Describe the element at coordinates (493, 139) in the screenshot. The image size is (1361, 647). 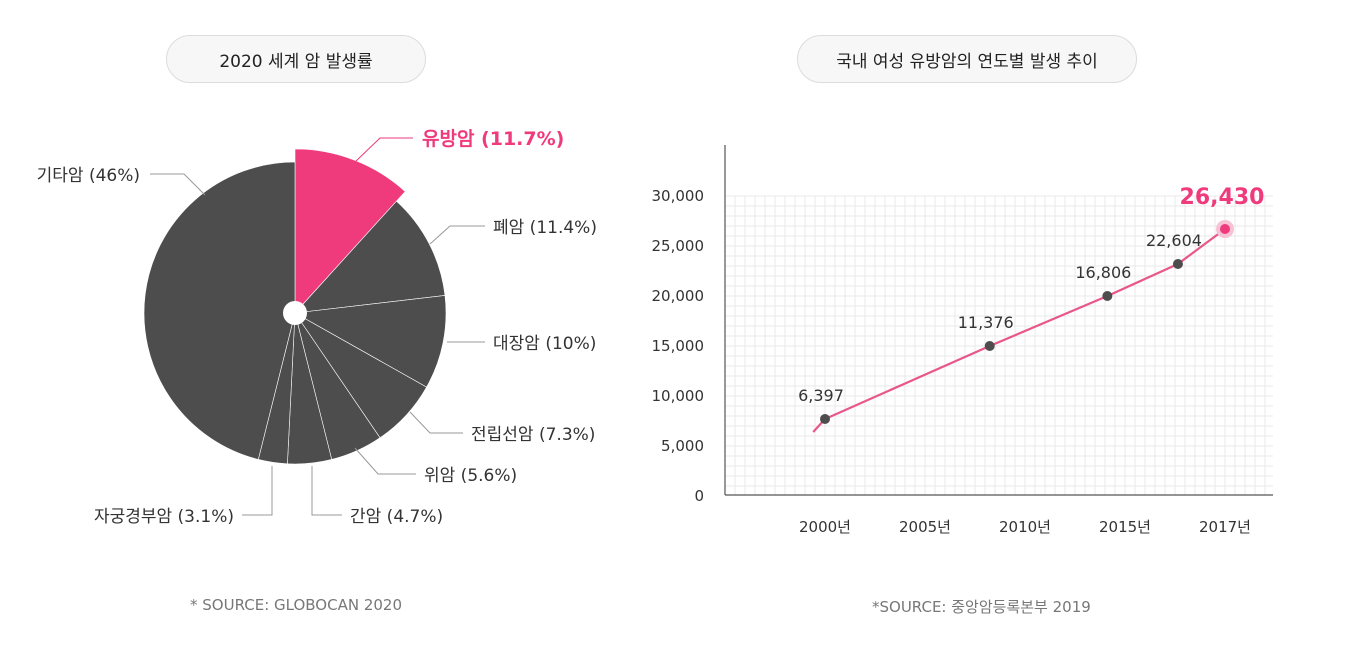
I see `pie-slice-label: 유방암 (11.7%)` at that location.